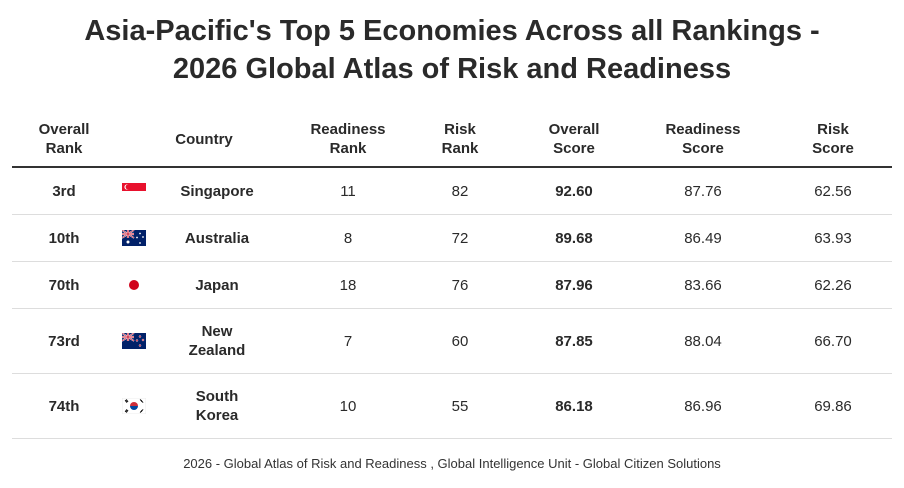 This screenshot has width=904, height=488. What do you see at coordinates (64, 341) in the screenshot?
I see `overall-rank-cell: 73rd` at bounding box center [64, 341].